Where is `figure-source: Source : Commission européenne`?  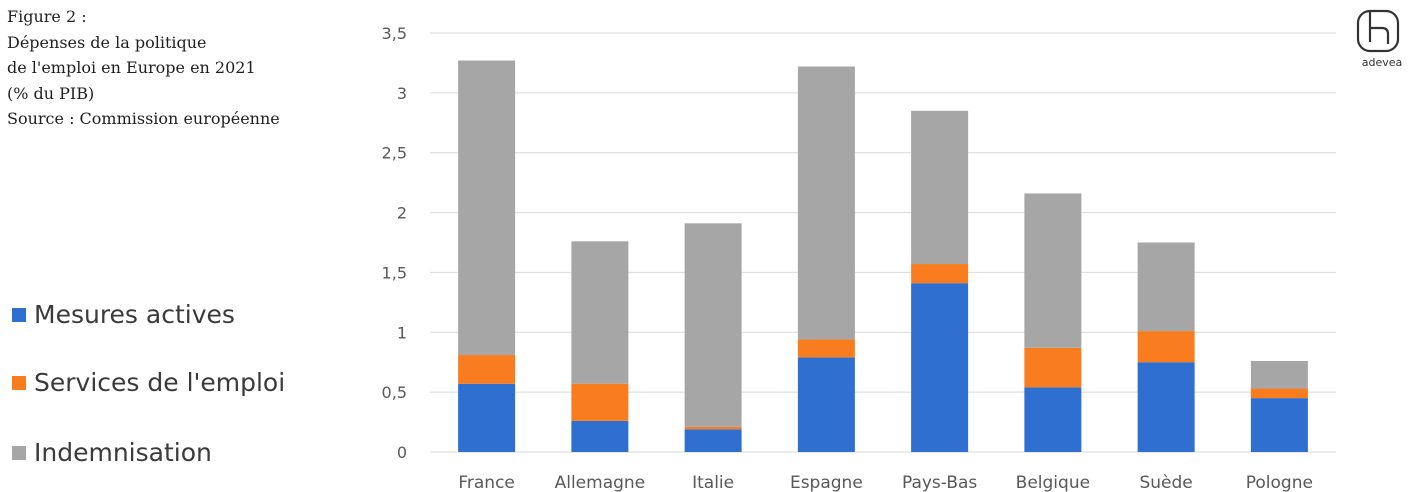
figure-source: Source : Commission européenne is located at coordinates (143, 118).